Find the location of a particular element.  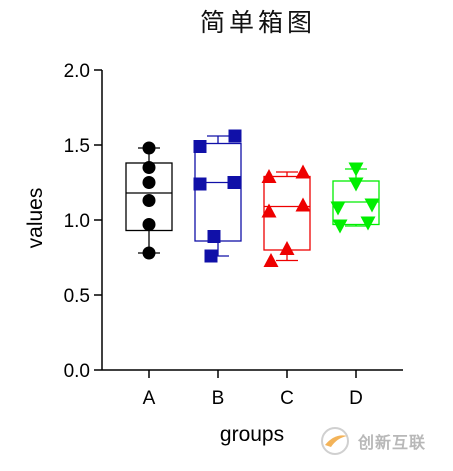

y-tick-label: 0.0 is located at coordinates (77, 371).